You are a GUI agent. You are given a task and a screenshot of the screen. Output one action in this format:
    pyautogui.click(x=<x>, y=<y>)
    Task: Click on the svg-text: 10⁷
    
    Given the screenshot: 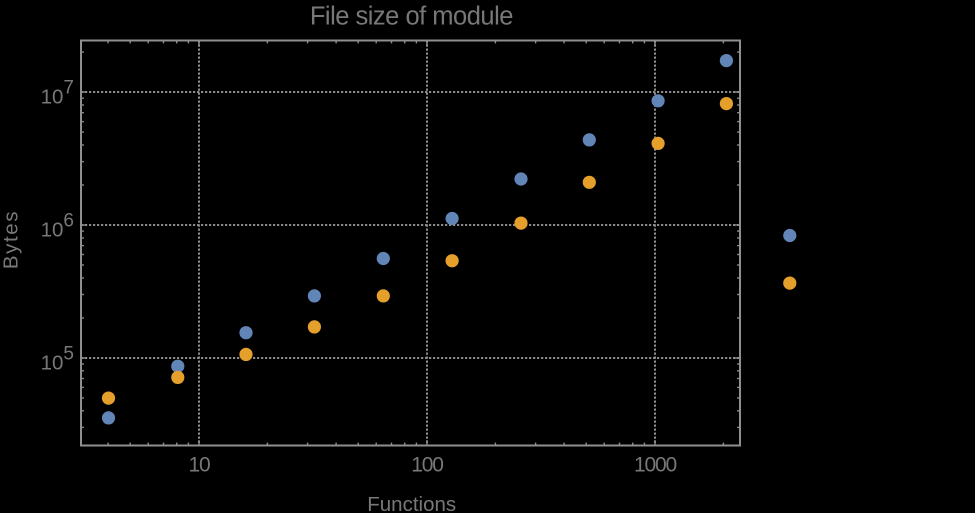 What is the action you would take?
    pyautogui.click(x=57, y=93)
    